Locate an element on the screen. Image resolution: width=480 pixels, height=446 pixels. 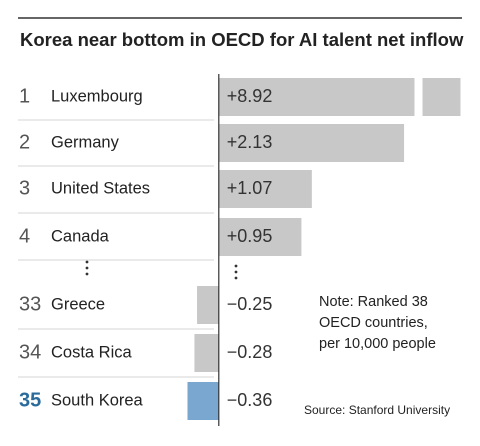
category-label: Germany is located at coordinates (85, 142).